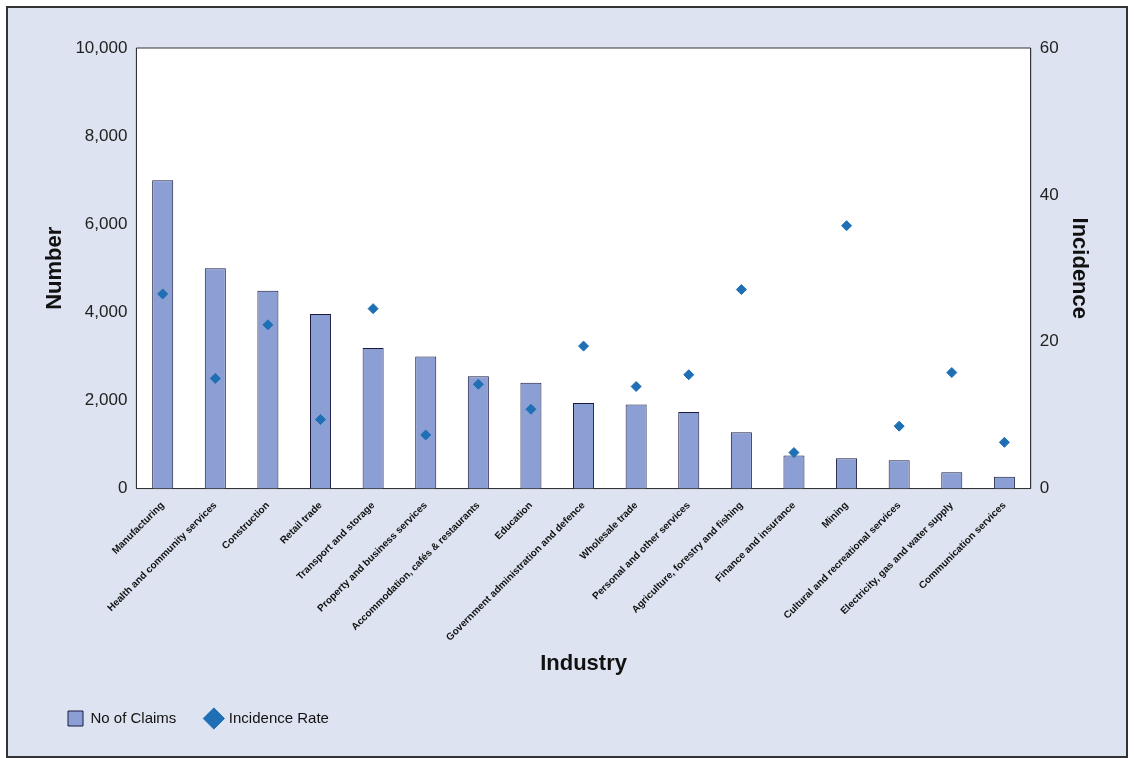 The width and height of the screenshot is (1134, 758). I want to click on y-axis-title: Number, so click(54, 268).